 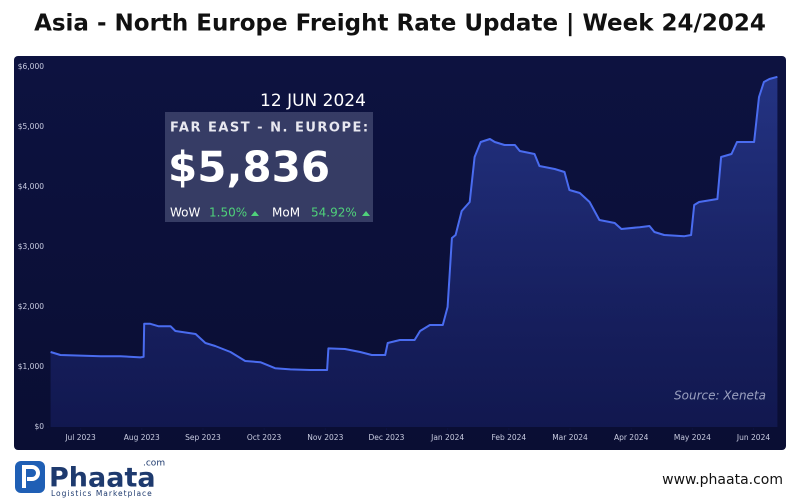 I want to click on x-tick-label: Mar 2024, so click(x=570, y=437).